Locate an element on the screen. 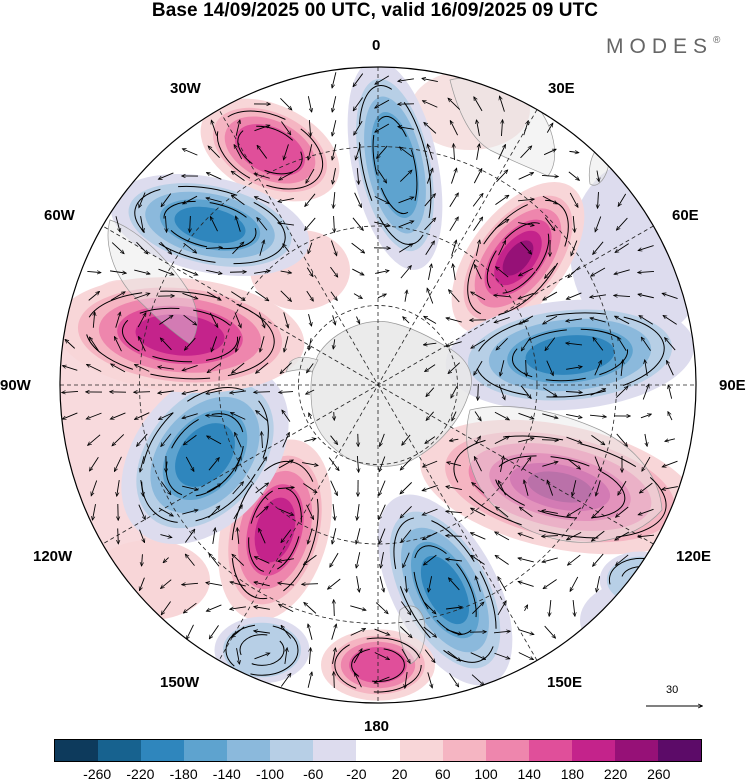  anomaly-contour is located at coordinates (205, 455).